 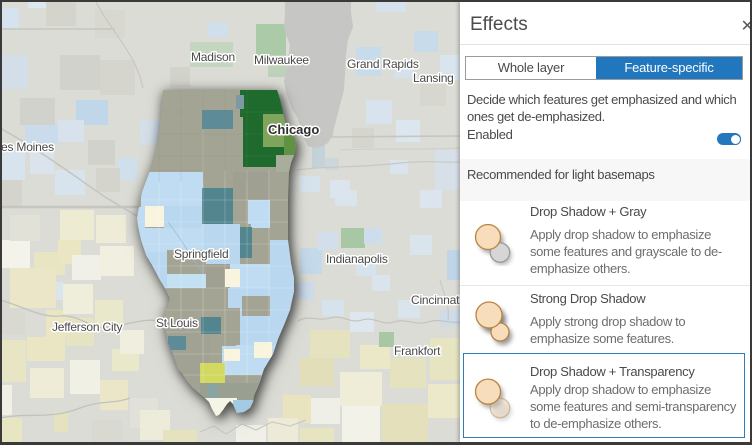 What do you see at coordinates (383, 64) in the screenshot?
I see `svg-text: Grand Rapids` at bounding box center [383, 64].